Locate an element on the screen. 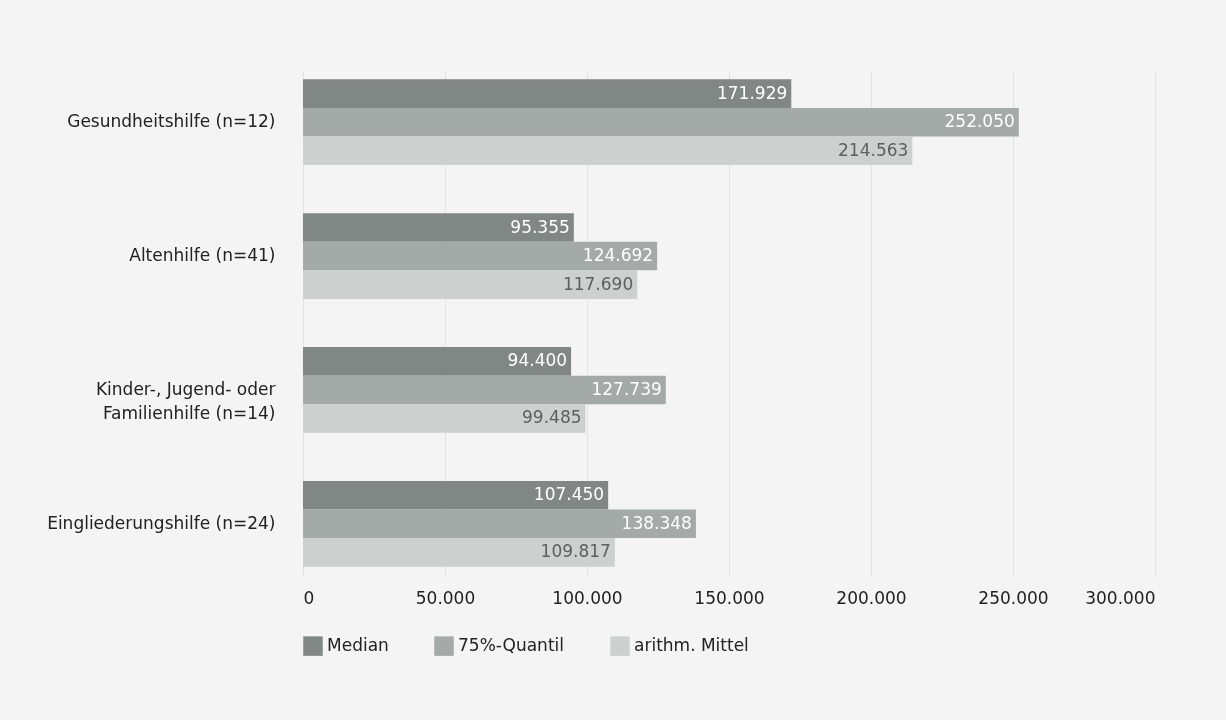 This screenshot has width=1226, height=720. x-tick-label: 0 is located at coordinates (309, 597).